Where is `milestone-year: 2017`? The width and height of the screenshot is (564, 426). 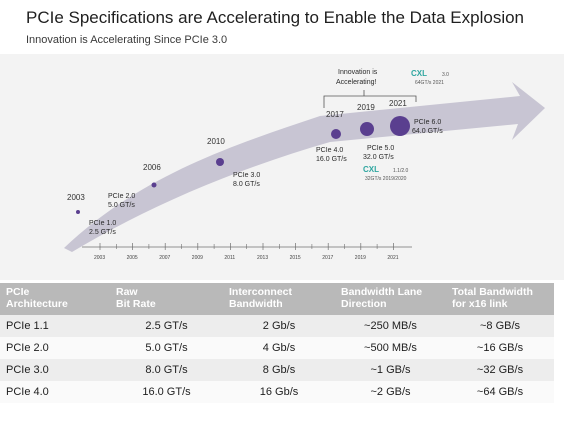
milestone-year: 2017 is located at coordinates (335, 114).